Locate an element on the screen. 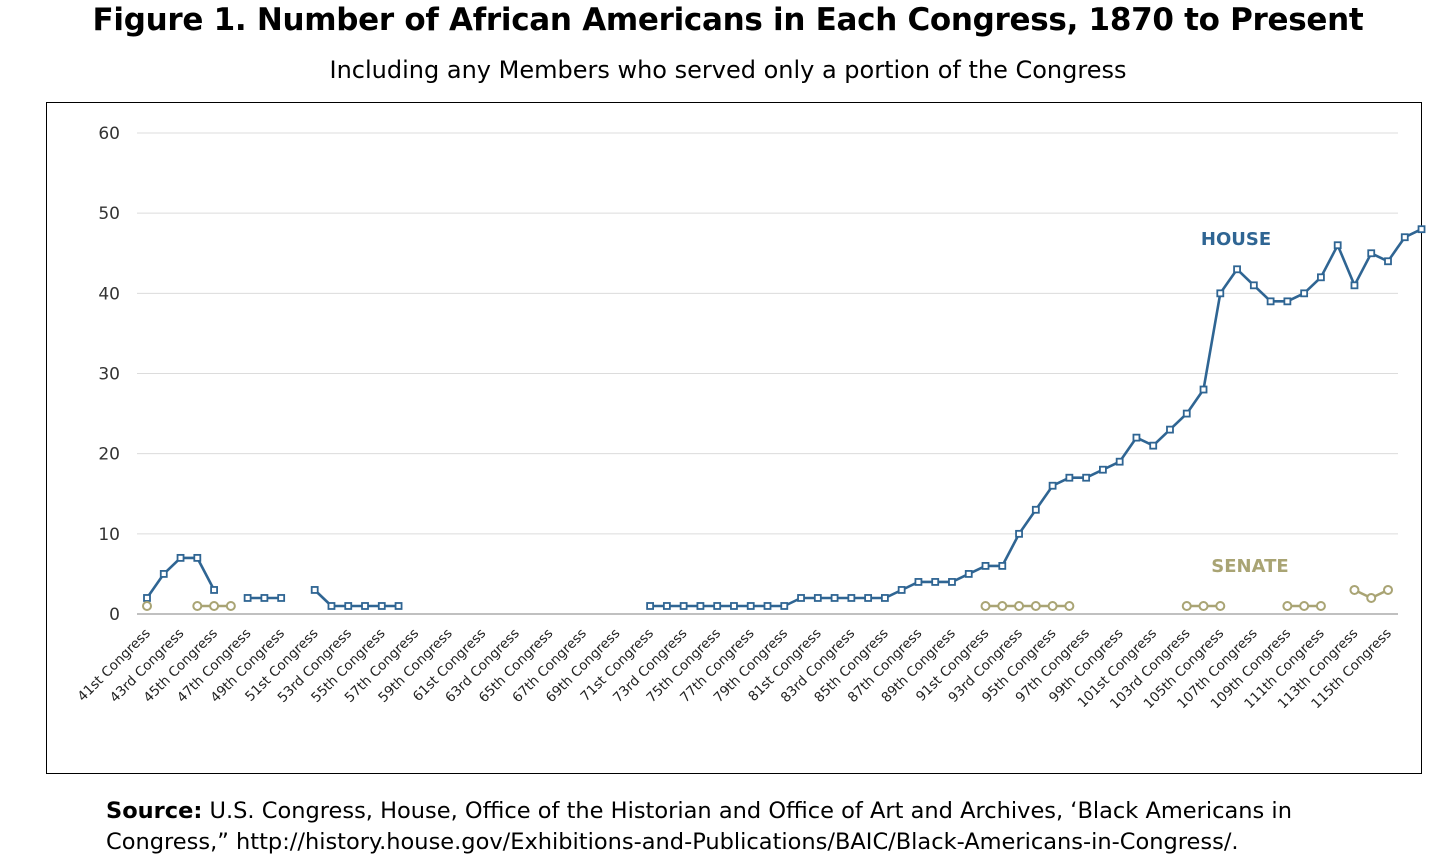 This screenshot has height=868, width=1456. house-series-label: HOUSE is located at coordinates (1236, 239).